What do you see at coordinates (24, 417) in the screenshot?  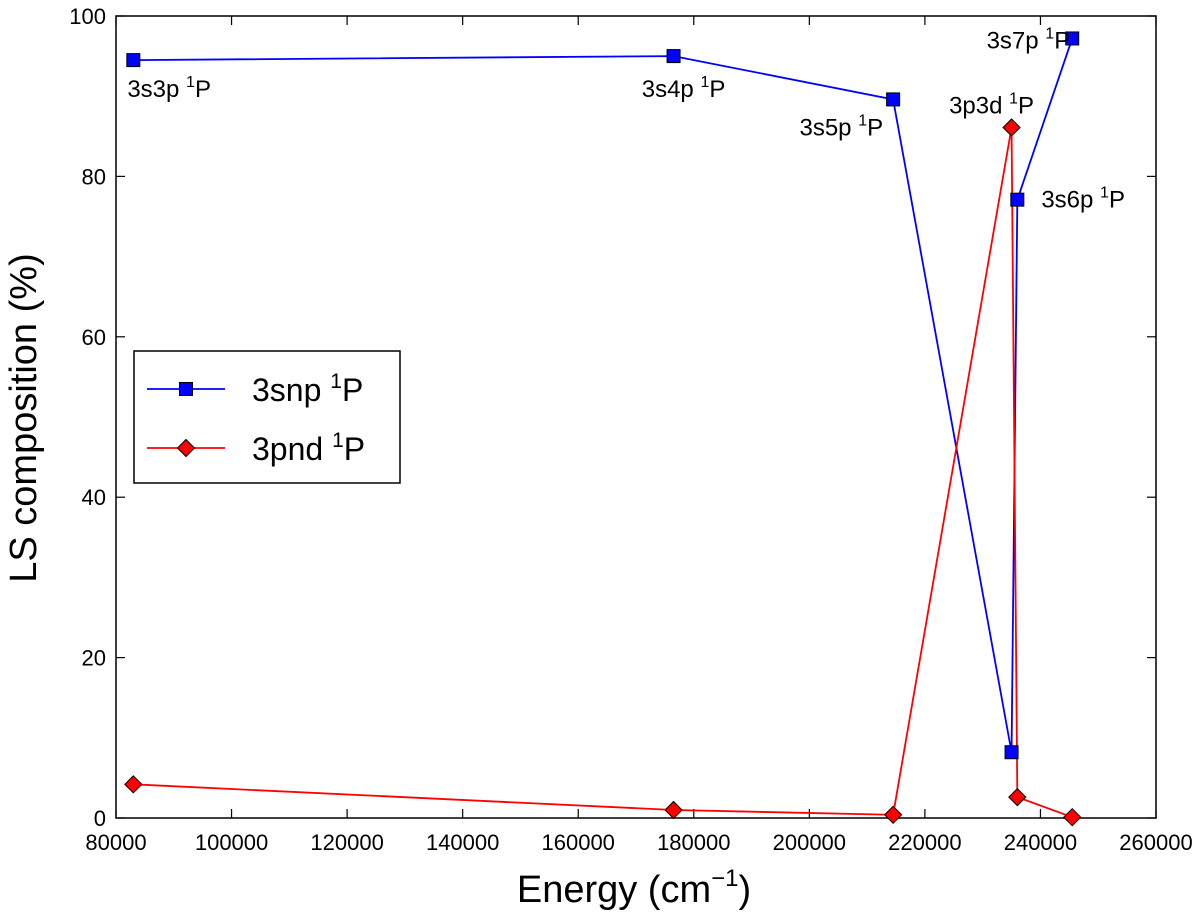 I see `y-axis-label: LS composition (%)` at bounding box center [24, 417].